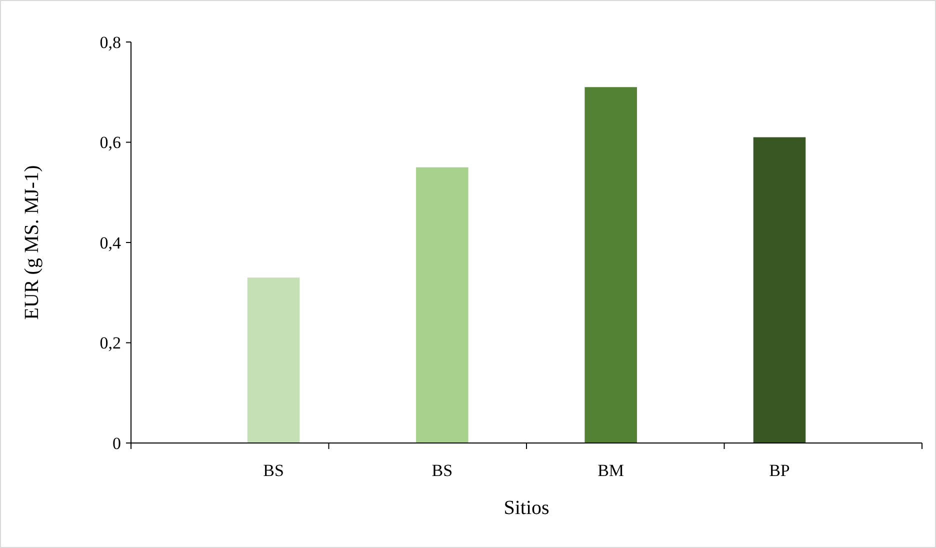 This screenshot has width=936, height=548. I want to click on y-axis-title: EUR (g MS. MJ-1), so click(32, 242).